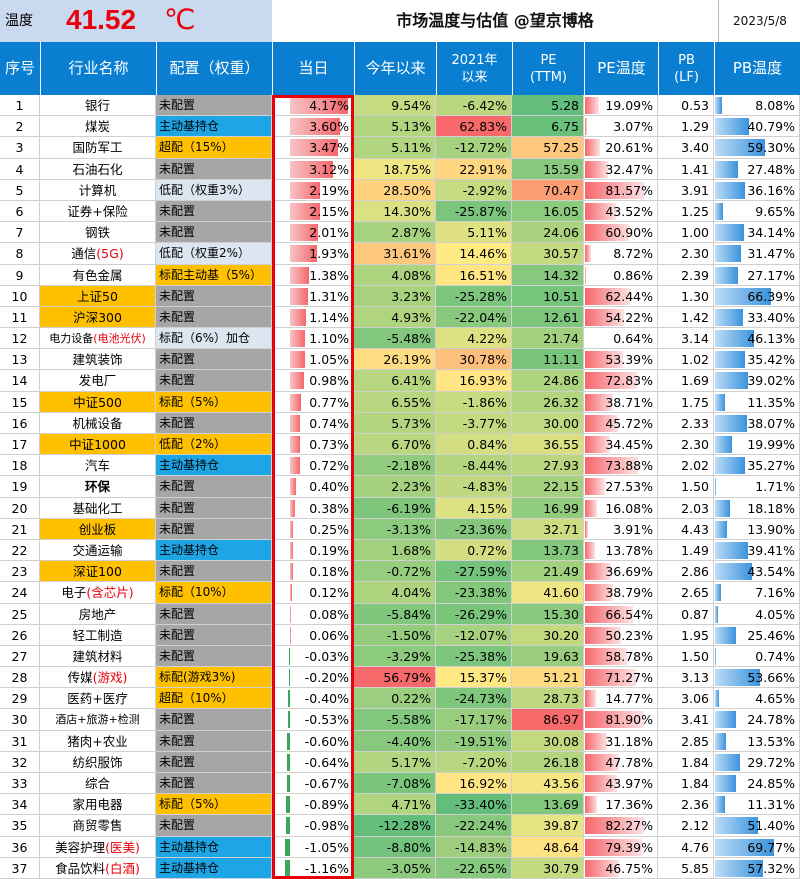 The height and width of the screenshot is (879, 800). What do you see at coordinates (474, 339) in the screenshot?
I see `since-2021-change: 4.22%` at bounding box center [474, 339].